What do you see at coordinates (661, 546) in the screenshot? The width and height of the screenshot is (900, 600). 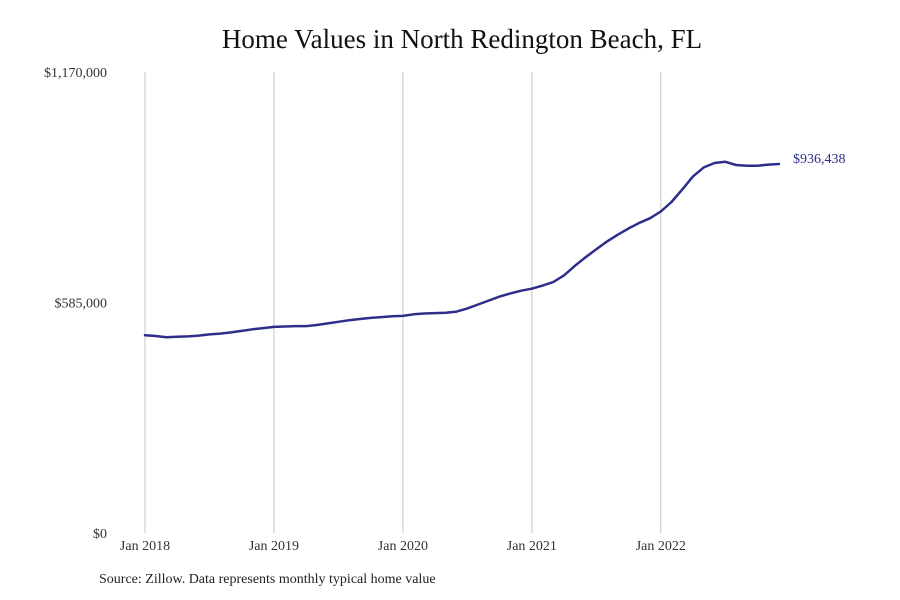 I see `x-tick-label: Jan 2022` at bounding box center [661, 546].